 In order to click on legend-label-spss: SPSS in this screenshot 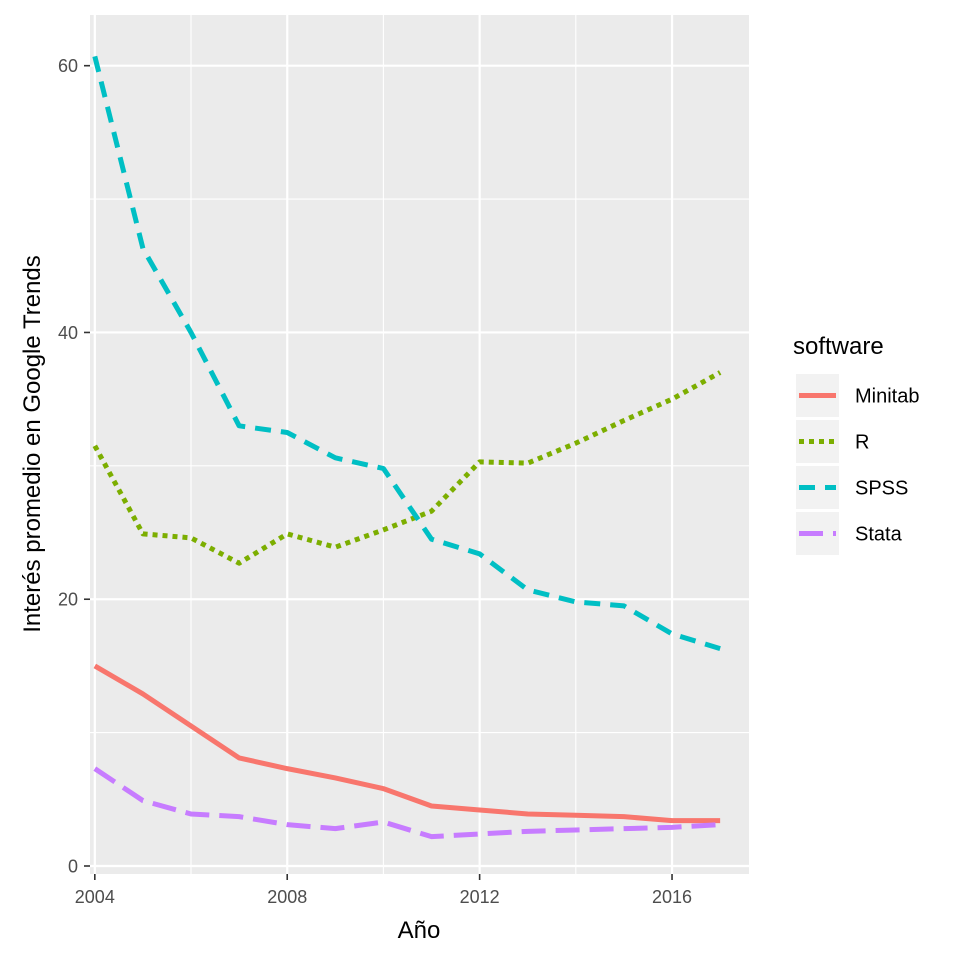, I will do `click(881, 489)`.